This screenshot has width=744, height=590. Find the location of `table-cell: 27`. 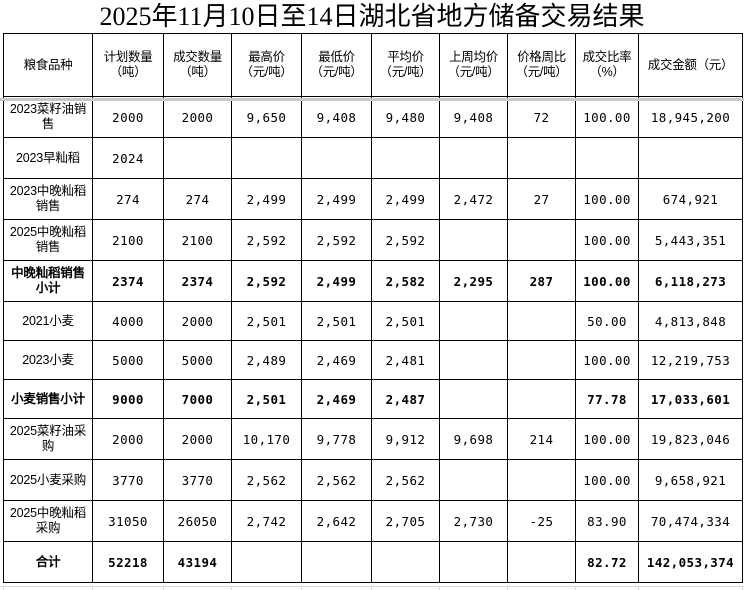

table-cell: 27 is located at coordinates (541, 199).